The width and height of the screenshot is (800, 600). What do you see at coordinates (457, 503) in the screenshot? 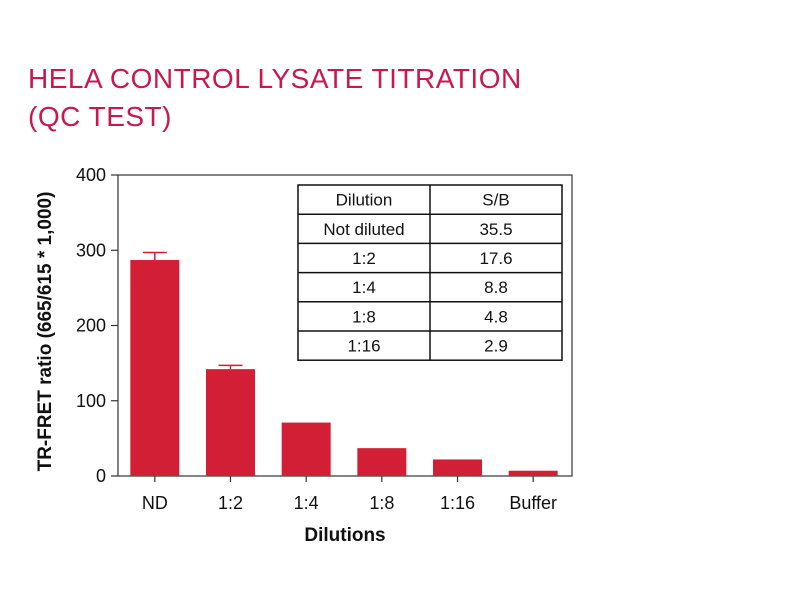
I see `x-tick-label: 1:16` at bounding box center [457, 503].